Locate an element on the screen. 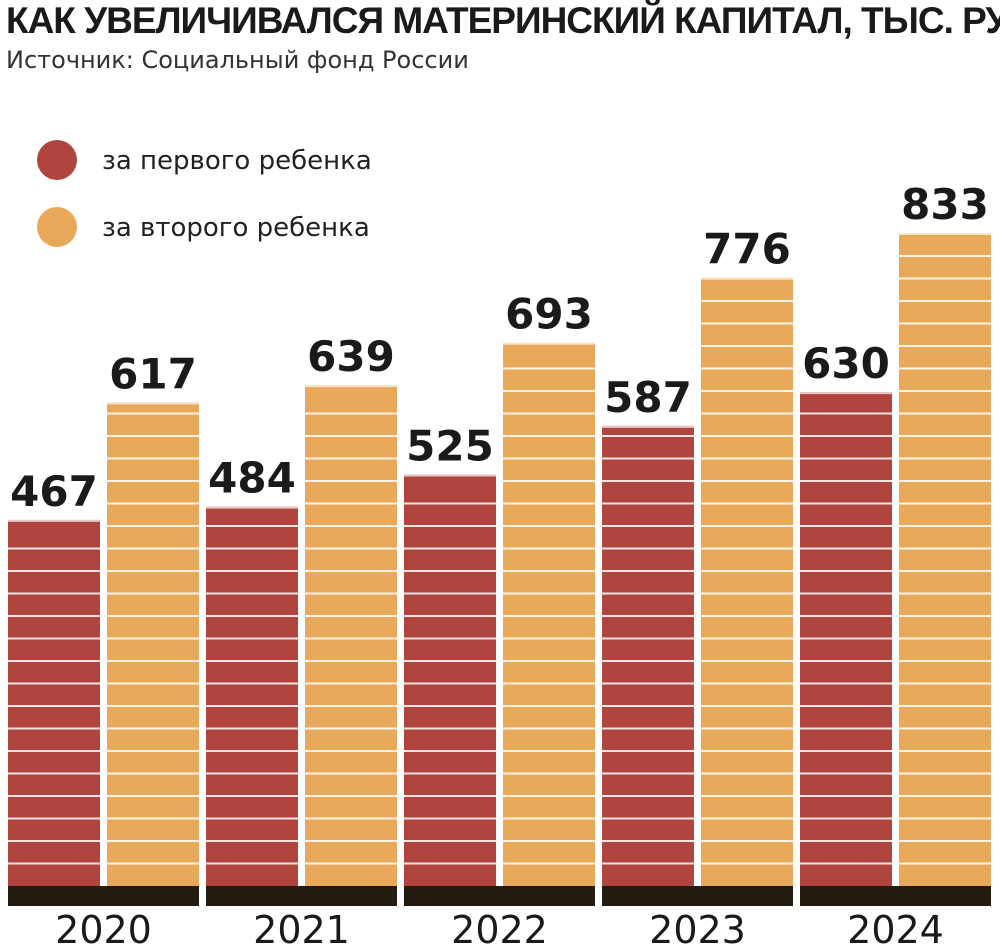  baseline-segment-2021 is located at coordinates (301, 896).